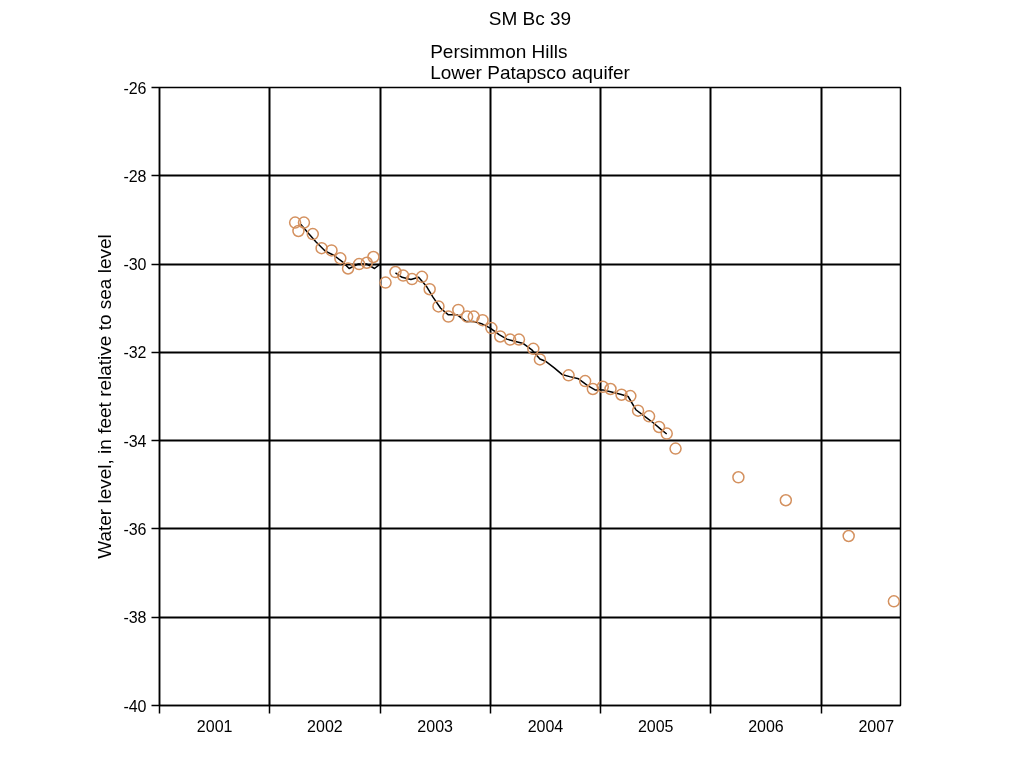 Image resolution: width=1011 pixels, height=775 pixels. What do you see at coordinates (135, 706) in the screenshot?
I see `y-tick-label: -40` at bounding box center [135, 706].